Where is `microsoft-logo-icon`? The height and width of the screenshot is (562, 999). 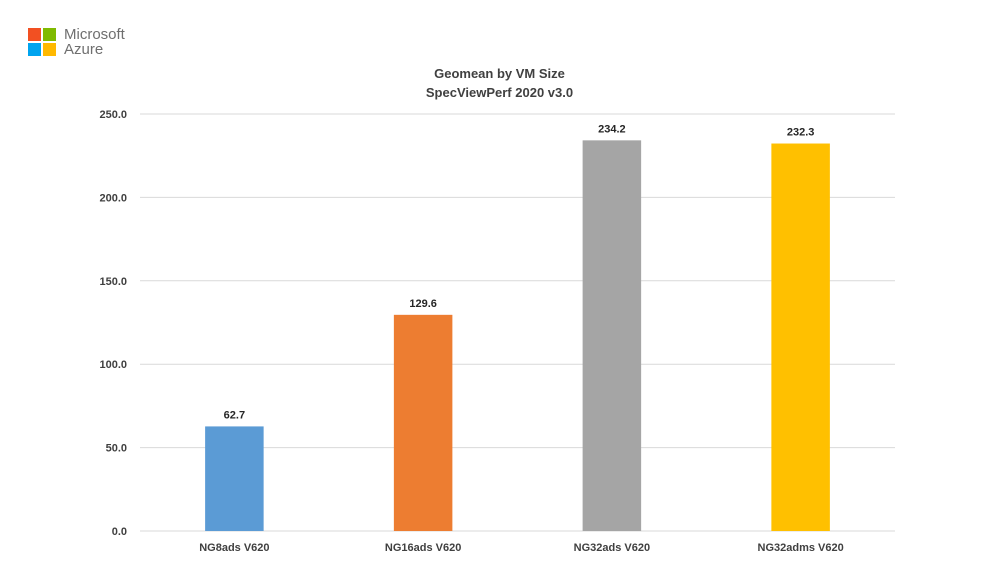
microsoft-logo-icon is located at coordinates (42, 42).